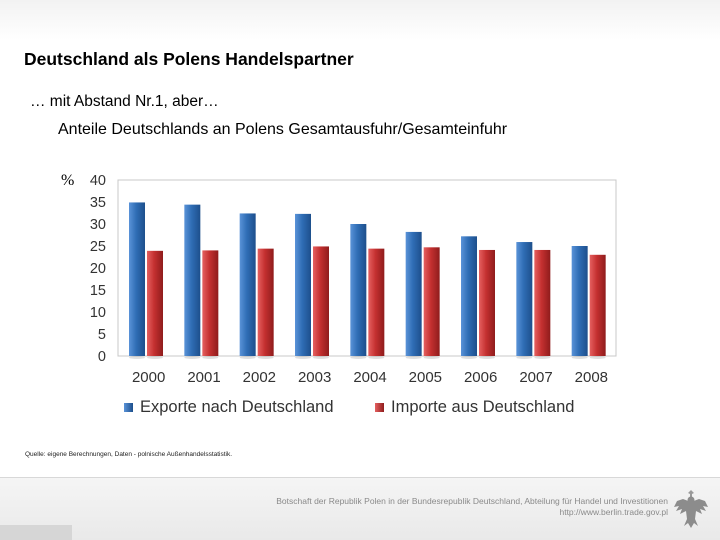 The height and width of the screenshot is (540, 720). Describe the element at coordinates (98, 203) in the screenshot. I see `y-tick-label: 35` at that location.